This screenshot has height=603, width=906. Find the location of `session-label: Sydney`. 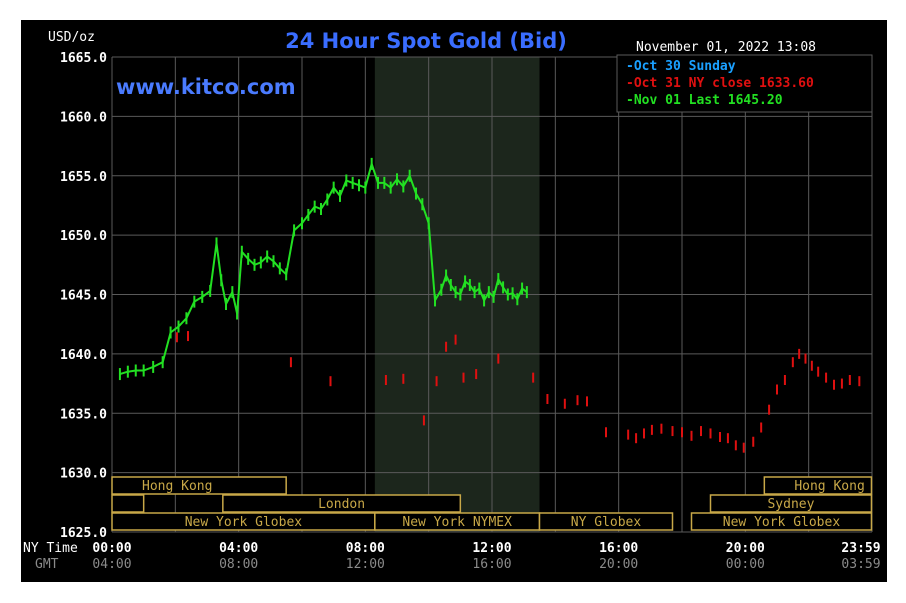

session-label: Sydney is located at coordinates (790, 504).